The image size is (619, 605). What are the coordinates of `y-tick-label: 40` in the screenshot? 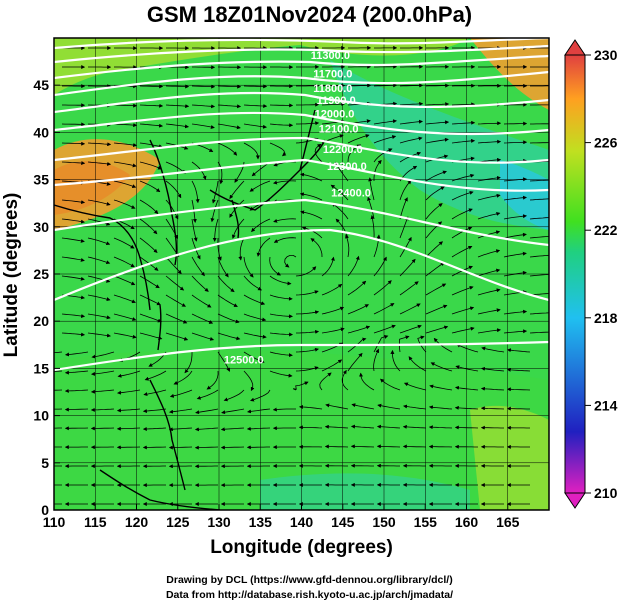 It's located at (41, 132).